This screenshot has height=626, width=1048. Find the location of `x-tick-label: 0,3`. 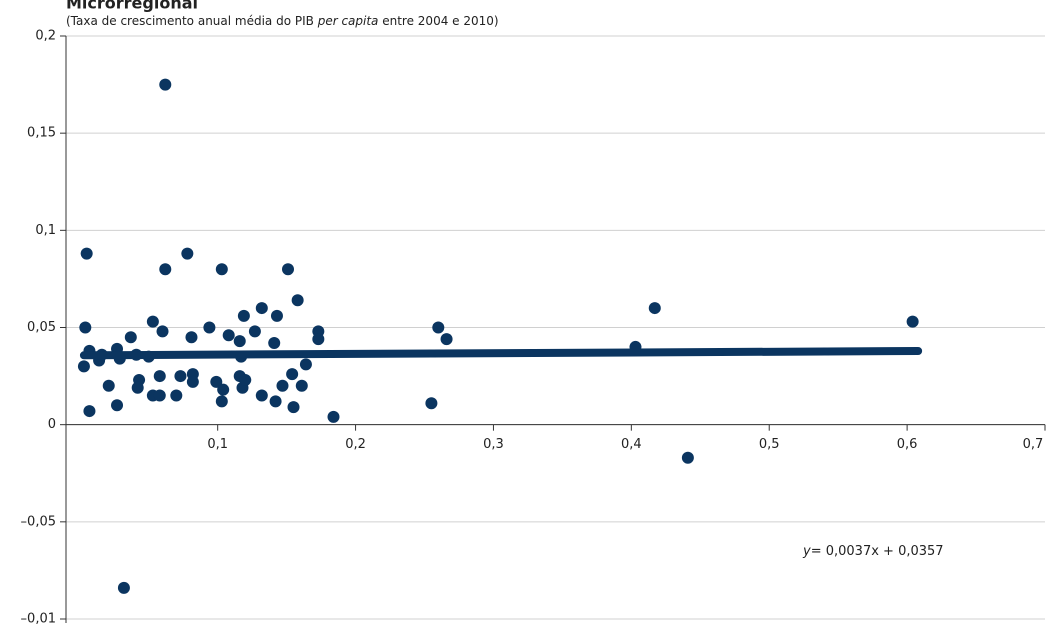

x-tick-label: 0,3 is located at coordinates (493, 444).